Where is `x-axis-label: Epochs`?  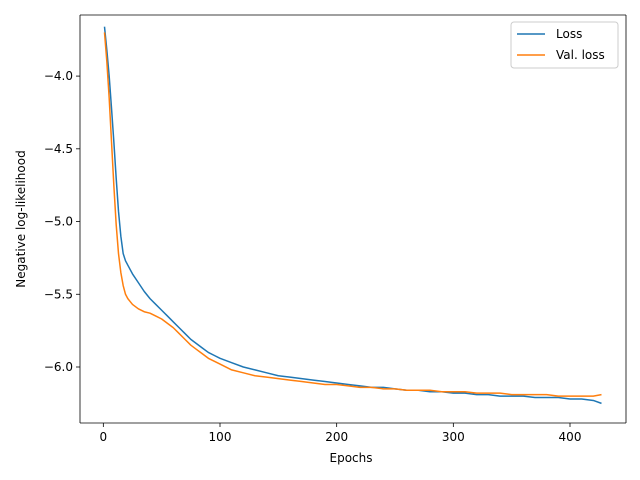 x-axis-label: Epochs is located at coordinates (351, 458).